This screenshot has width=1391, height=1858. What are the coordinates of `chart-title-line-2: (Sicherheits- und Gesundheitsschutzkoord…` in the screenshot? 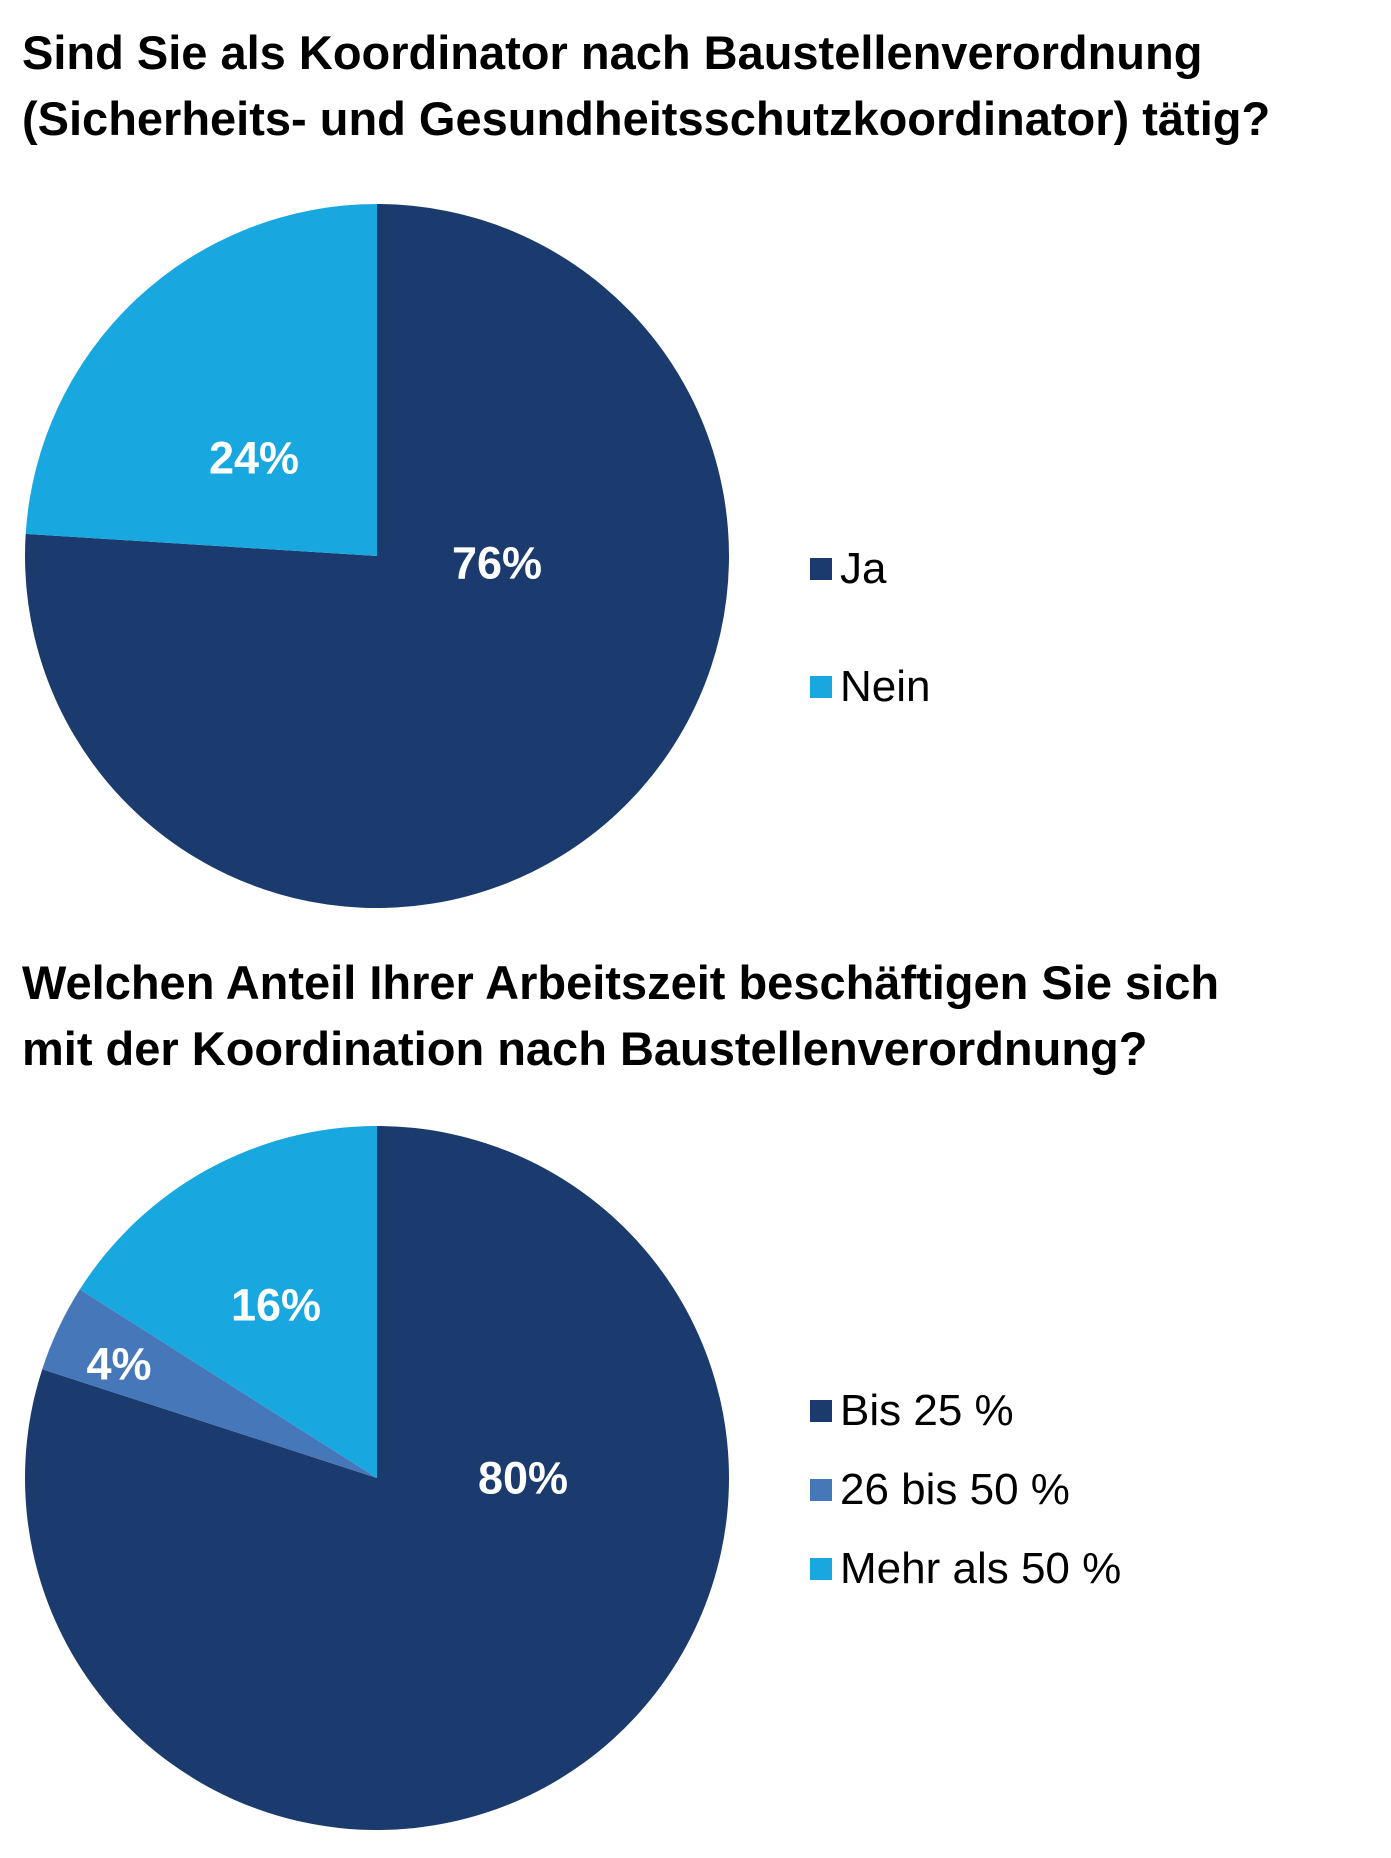 It's located at (646, 118).